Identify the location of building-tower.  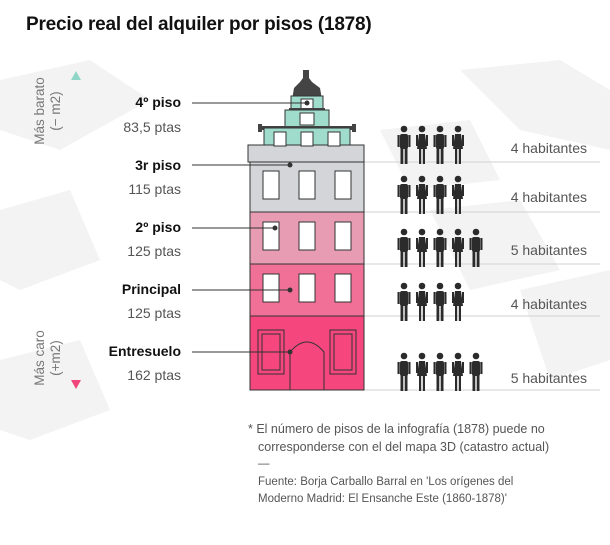
(307, 99).